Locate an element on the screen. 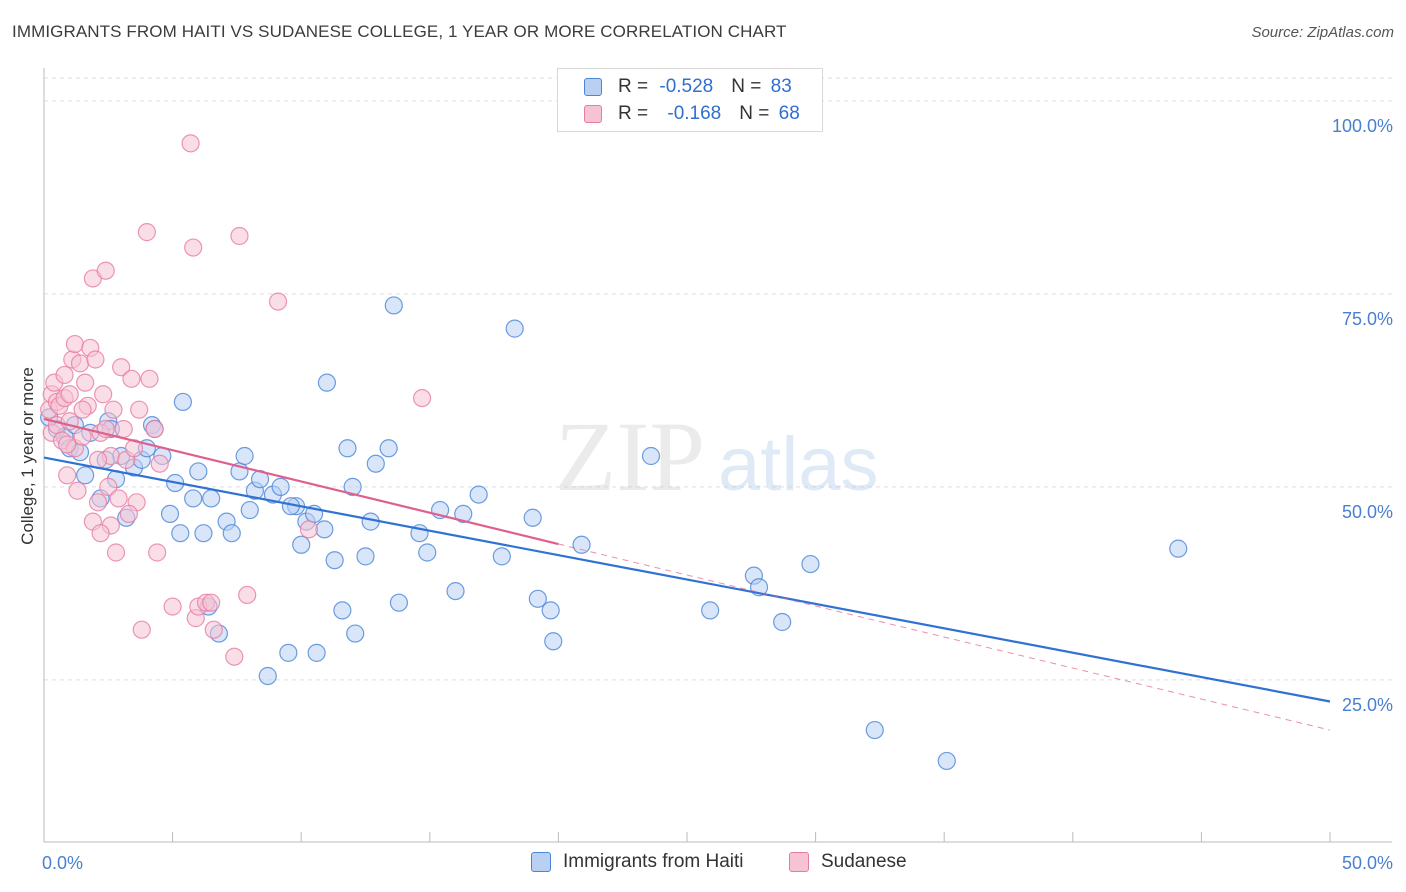  x-tick-label: 50.0% is located at coordinates (1367, 863).